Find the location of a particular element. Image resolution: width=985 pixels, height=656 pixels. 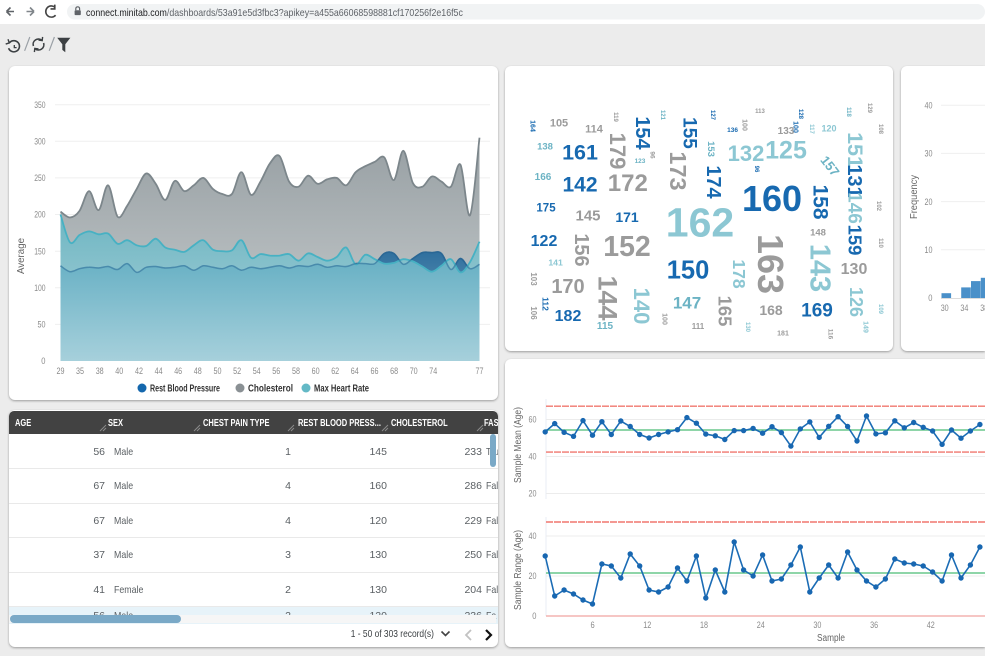

svg-text: 100 is located at coordinates (39, 288).